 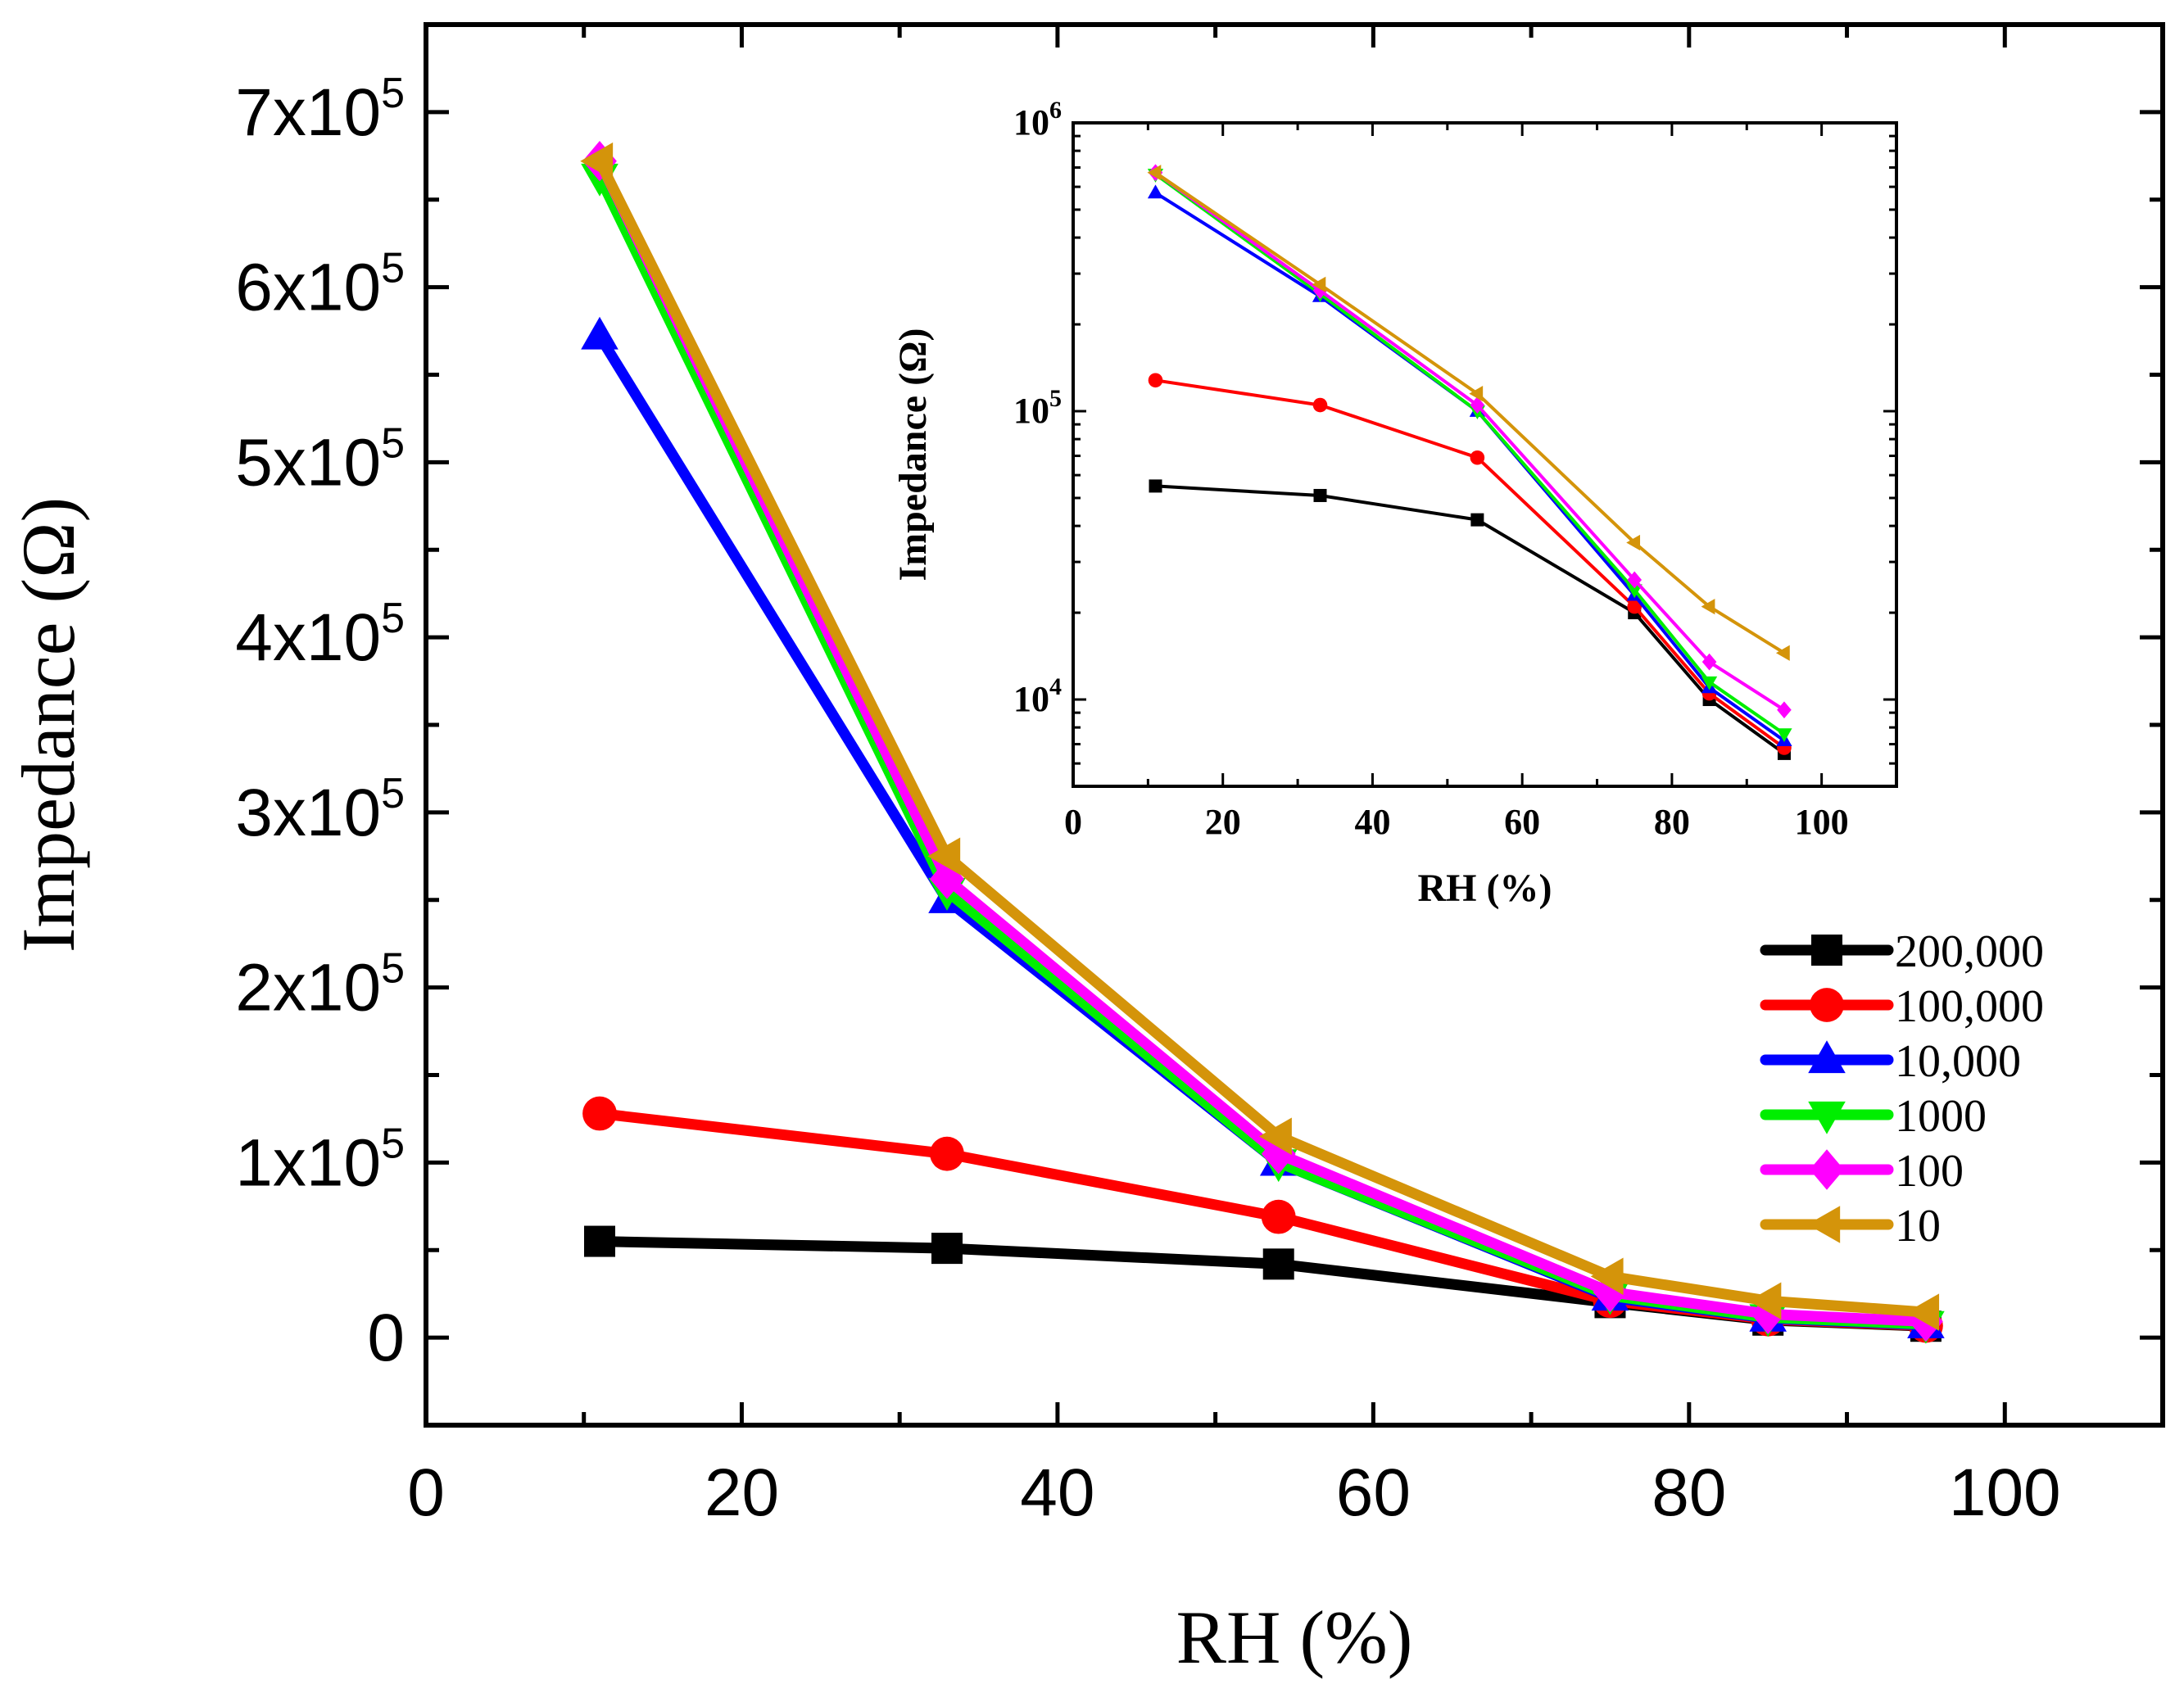 I want to click on main-x-tick-label: 80, so click(x=1689, y=1492).